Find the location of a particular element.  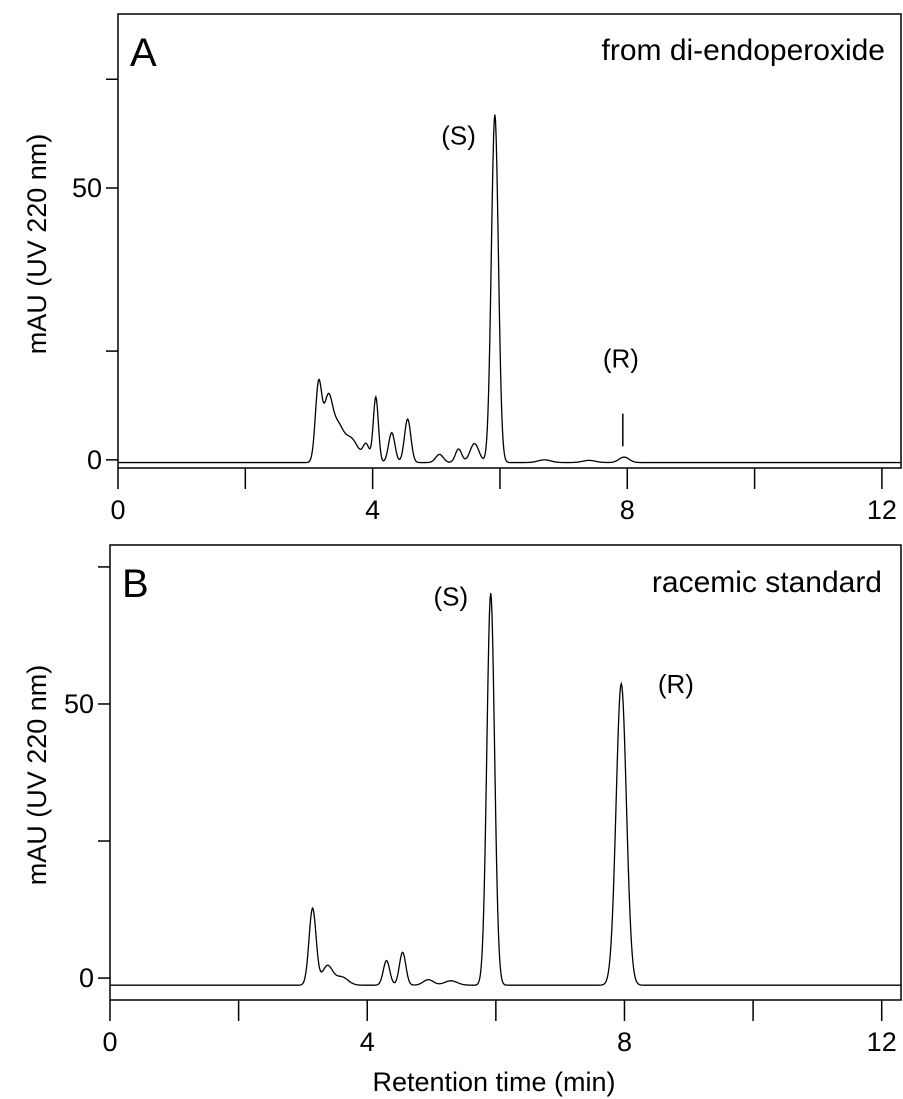

panel-label: A is located at coordinates (143, 53).